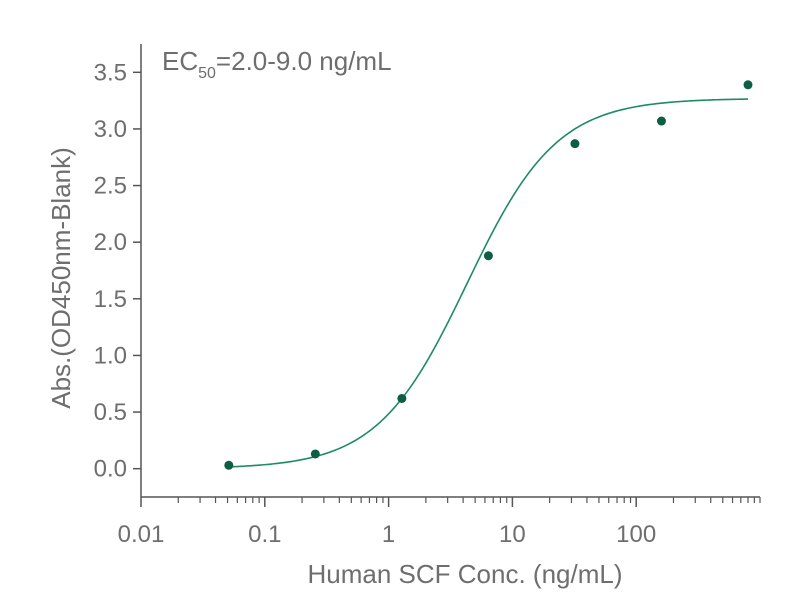 The image size is (800, 616). Describe the element at coordinates (636, 534) in the screenshot. I see `x-tick-label: 100` at that location.